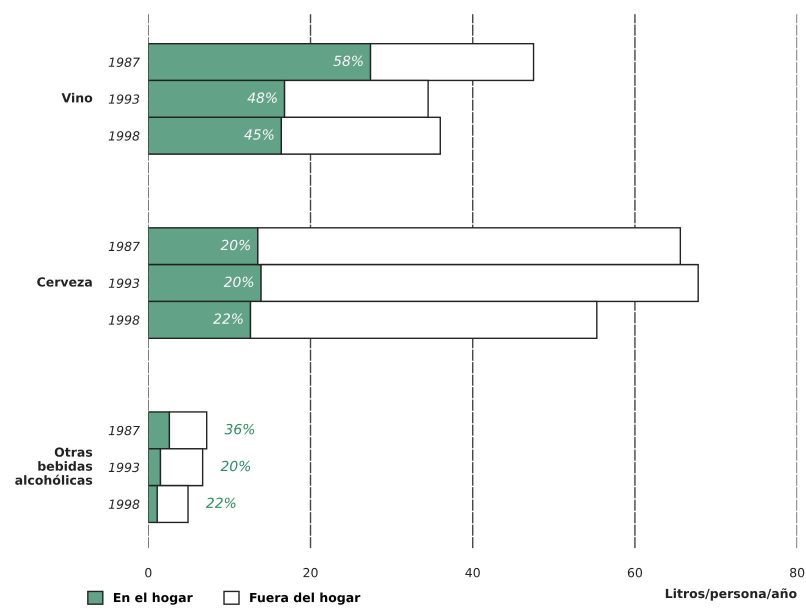 This screenshot has width=806, height=616. I want to click on text: Otras bebidas alcohólicas, so click(53, 466).